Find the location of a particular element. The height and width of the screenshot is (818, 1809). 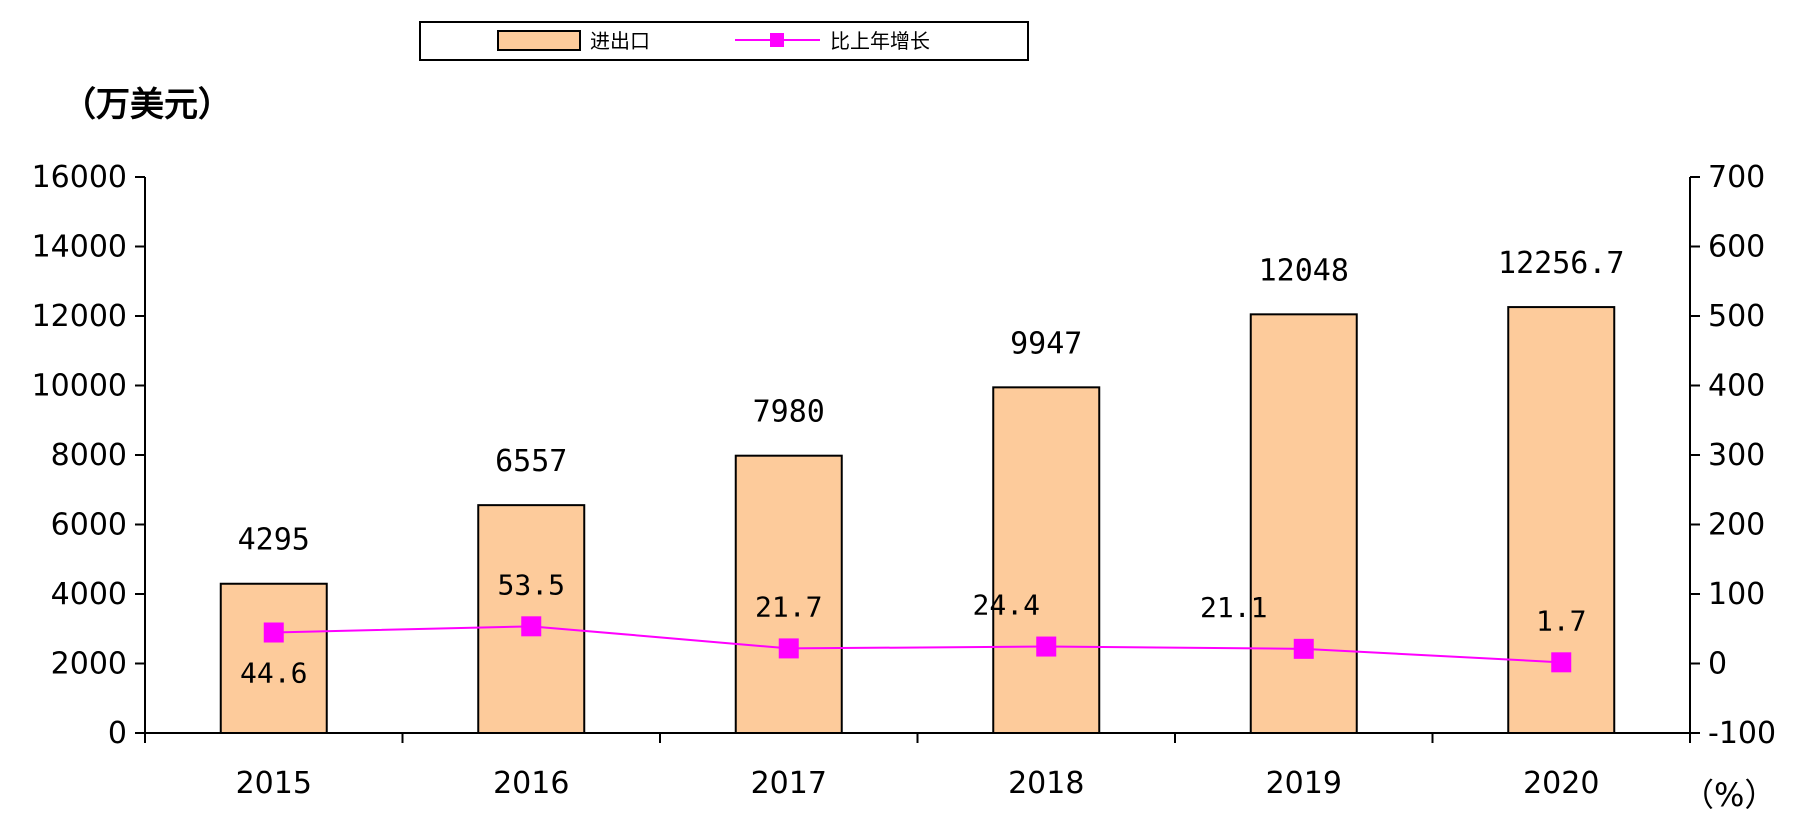

growth-value-label: 24.4 is located at coordinates (1006, 605).